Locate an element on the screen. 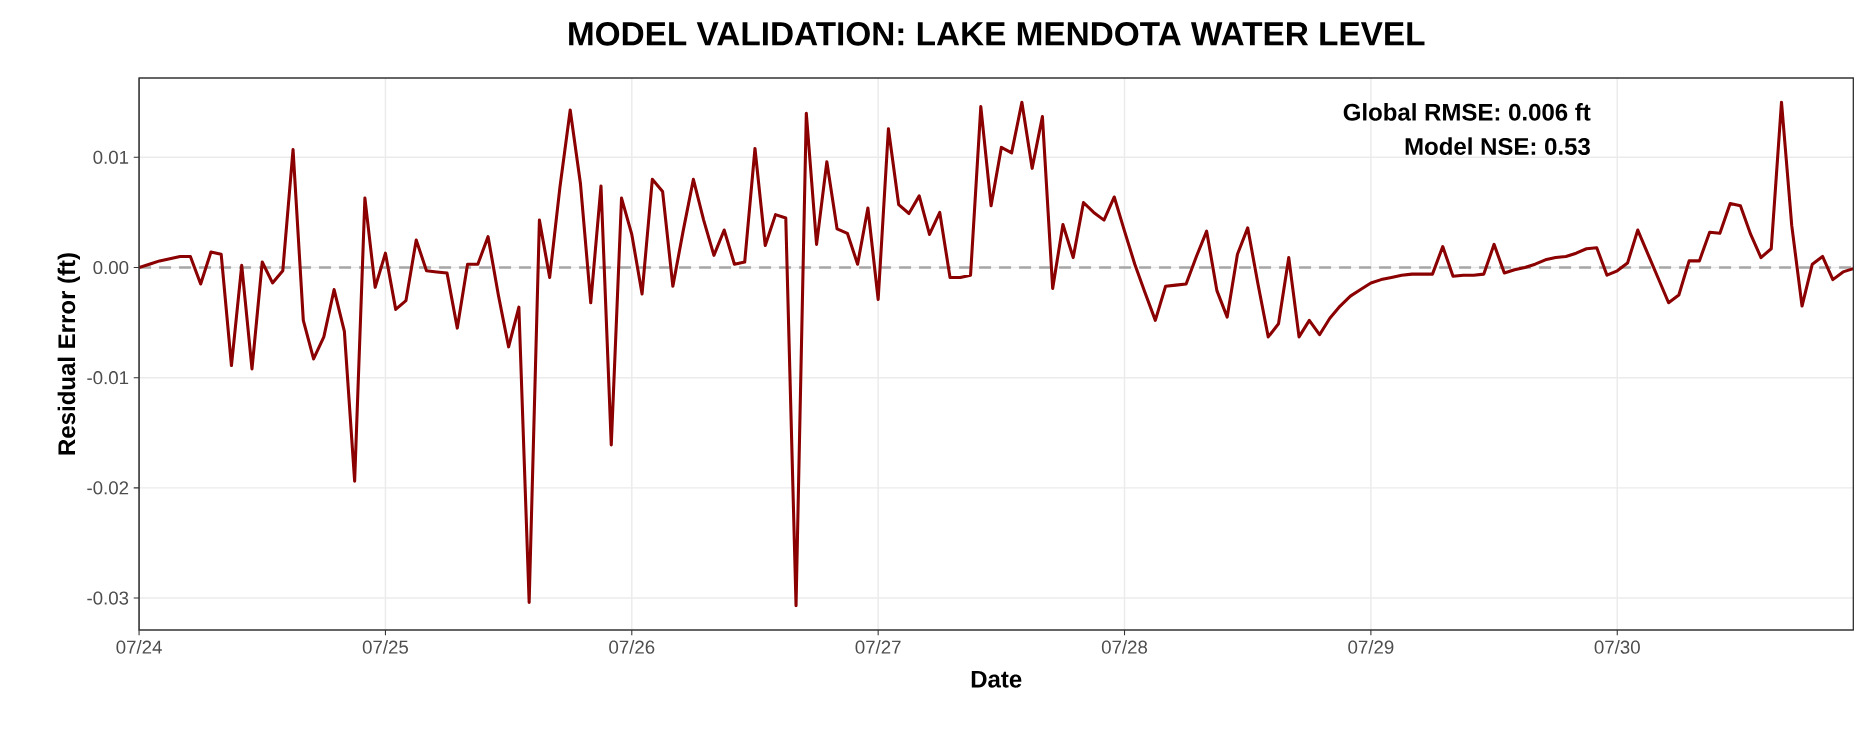 The image size is (1875, 729). x-tick-label: 07/26 is located at coordinates (632, 647).